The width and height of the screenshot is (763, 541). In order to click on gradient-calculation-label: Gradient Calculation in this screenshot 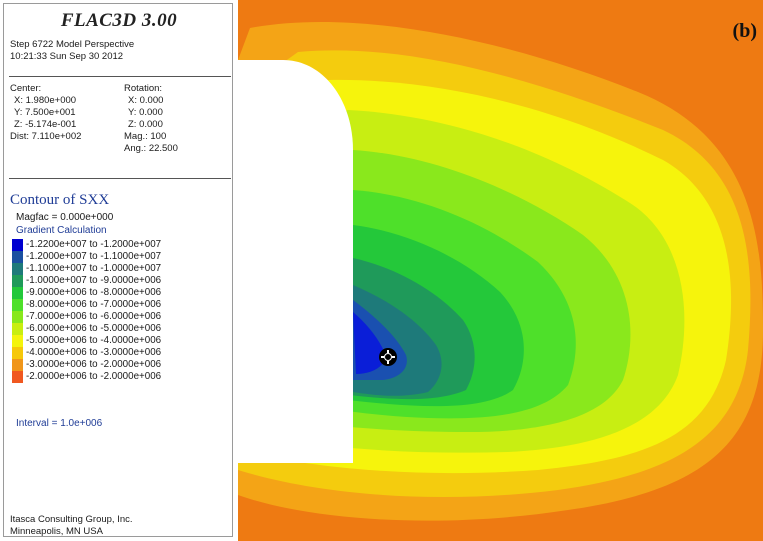, I will do `click(61, 230)`.